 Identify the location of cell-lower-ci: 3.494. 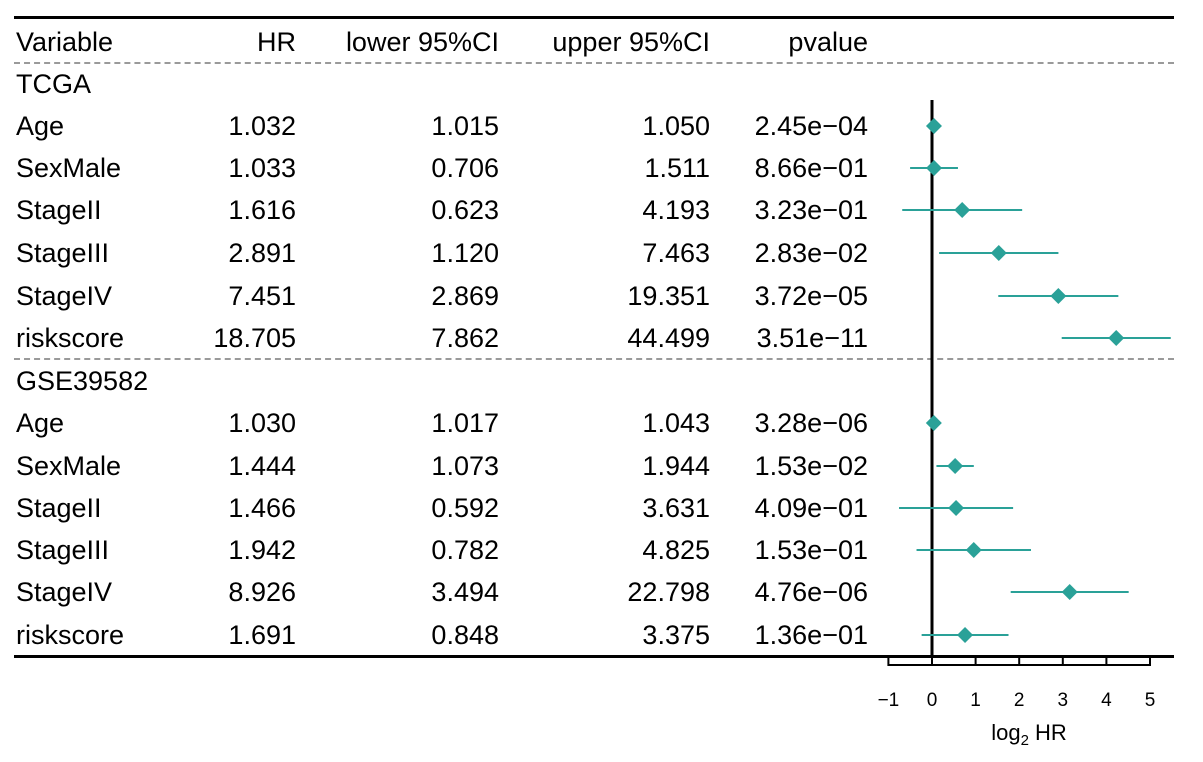
(465, 592).